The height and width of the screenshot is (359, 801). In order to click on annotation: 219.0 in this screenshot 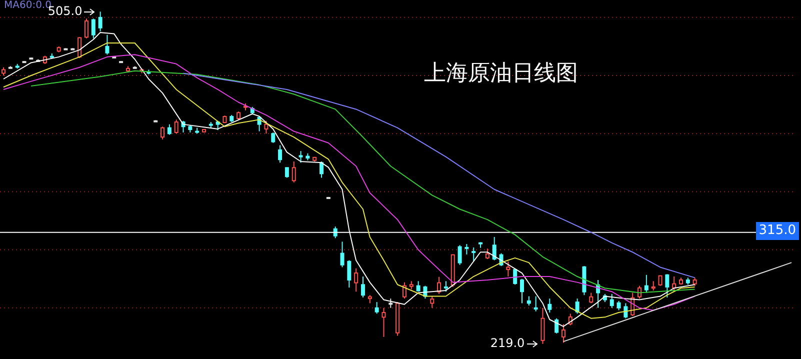, I will do `click(507, 343)`.